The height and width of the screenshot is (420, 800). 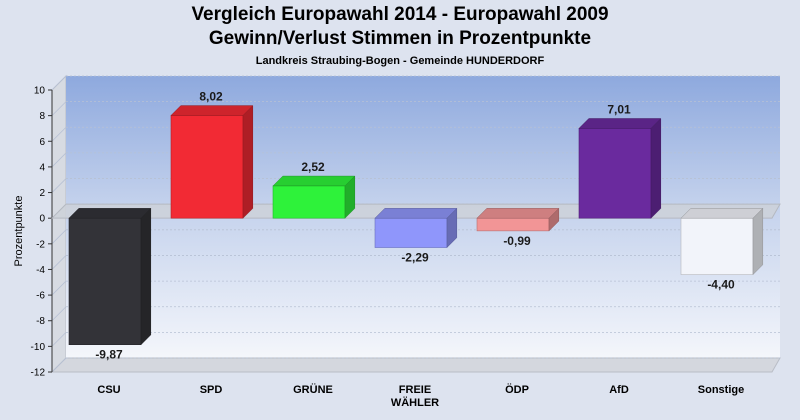 What do you see at coordinates (313, 167) in the screenshot?
I see `data-label: 2,52` at bounding box center [313, 167].